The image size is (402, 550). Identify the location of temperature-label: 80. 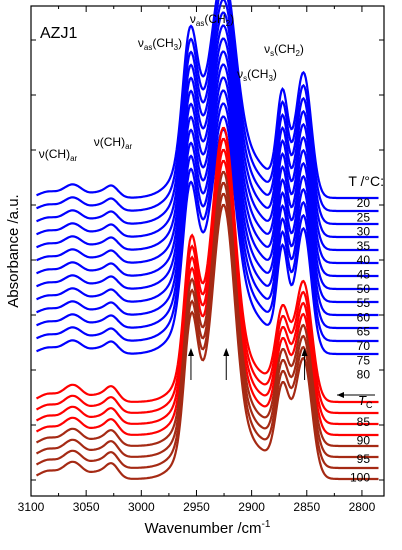
(364, 375).